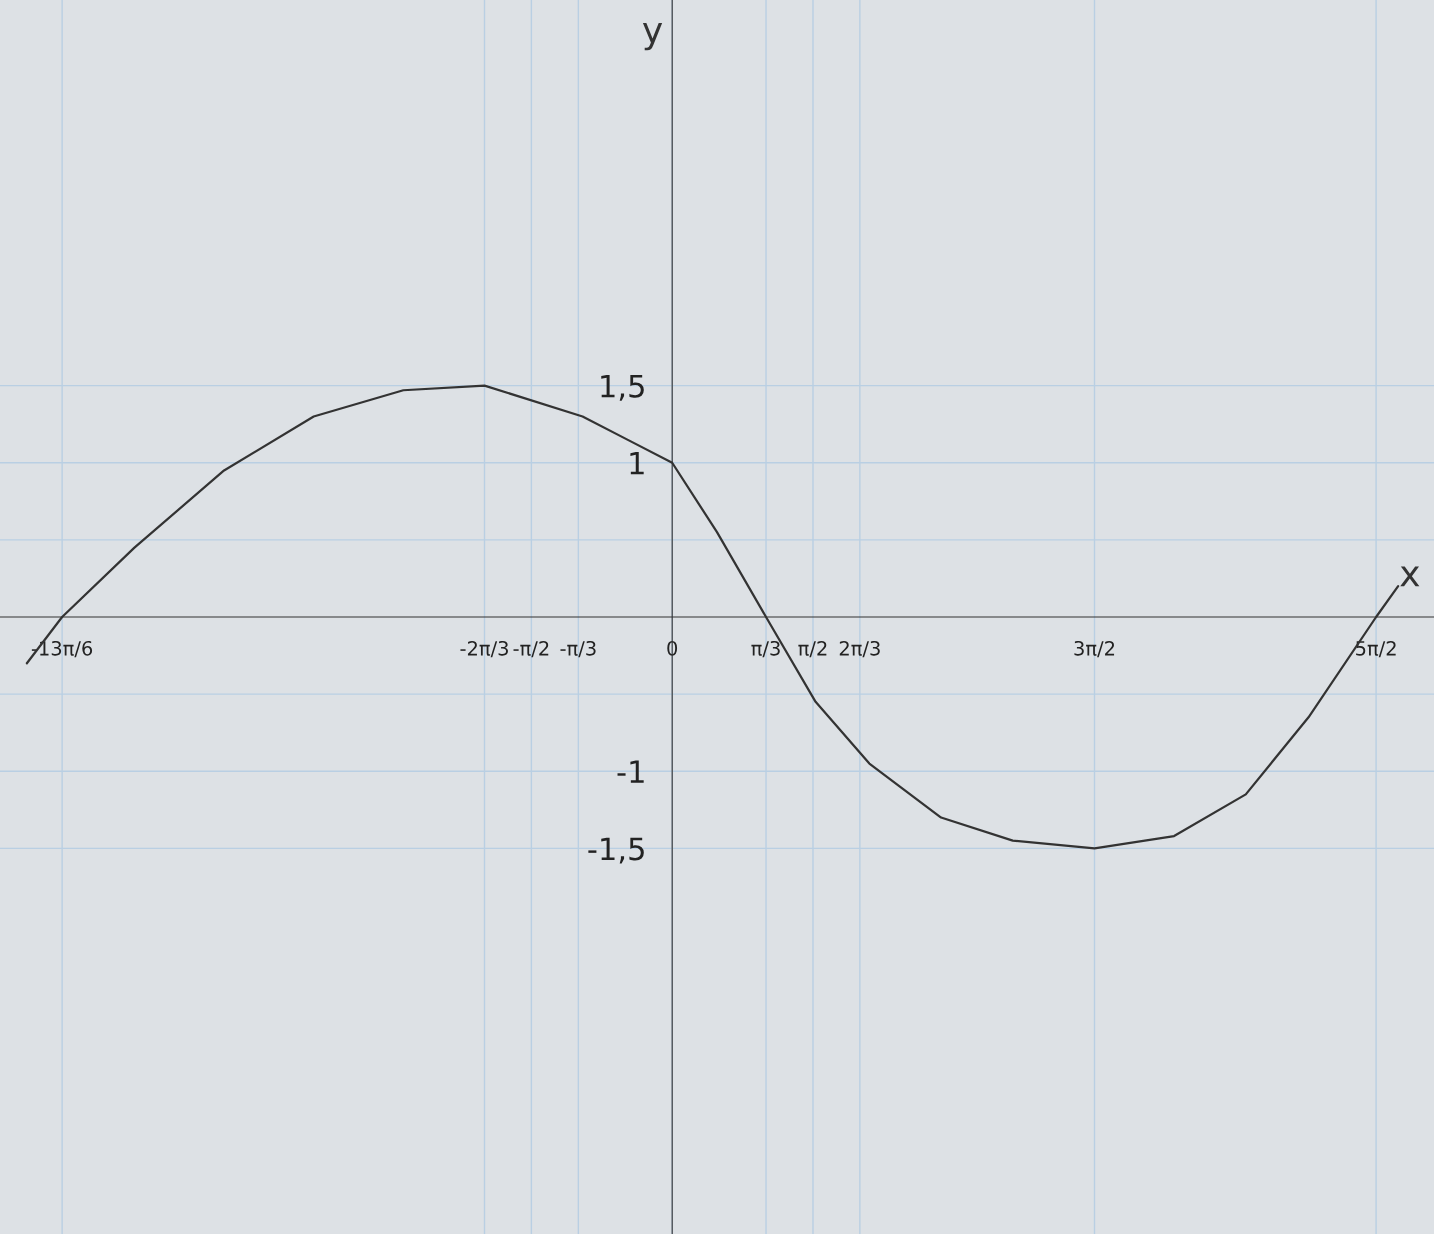 Image resolution: width=1434 pixels, height=1234 pixels. I want to click on y-tick-label: -1, so click(630, 771).